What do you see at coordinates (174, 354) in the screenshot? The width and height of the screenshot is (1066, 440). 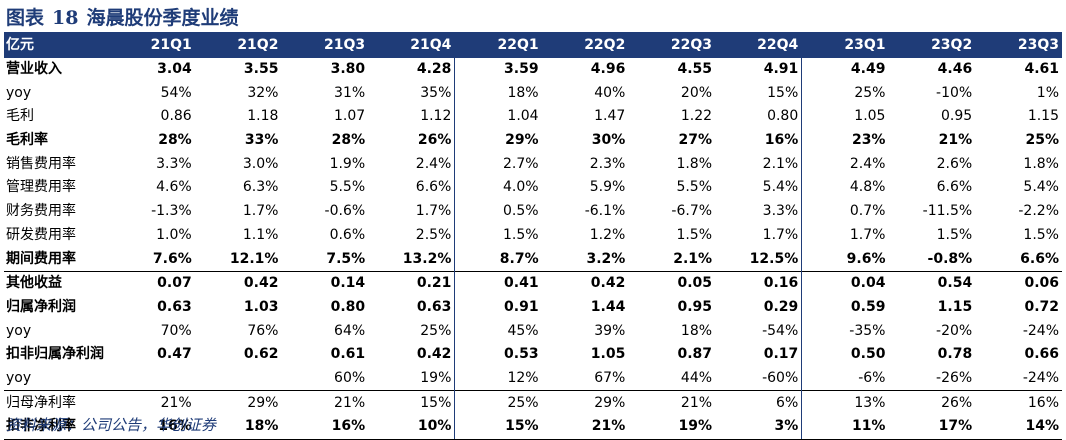 I see `value-cell: 0.47` at bounding box center [174, 354].